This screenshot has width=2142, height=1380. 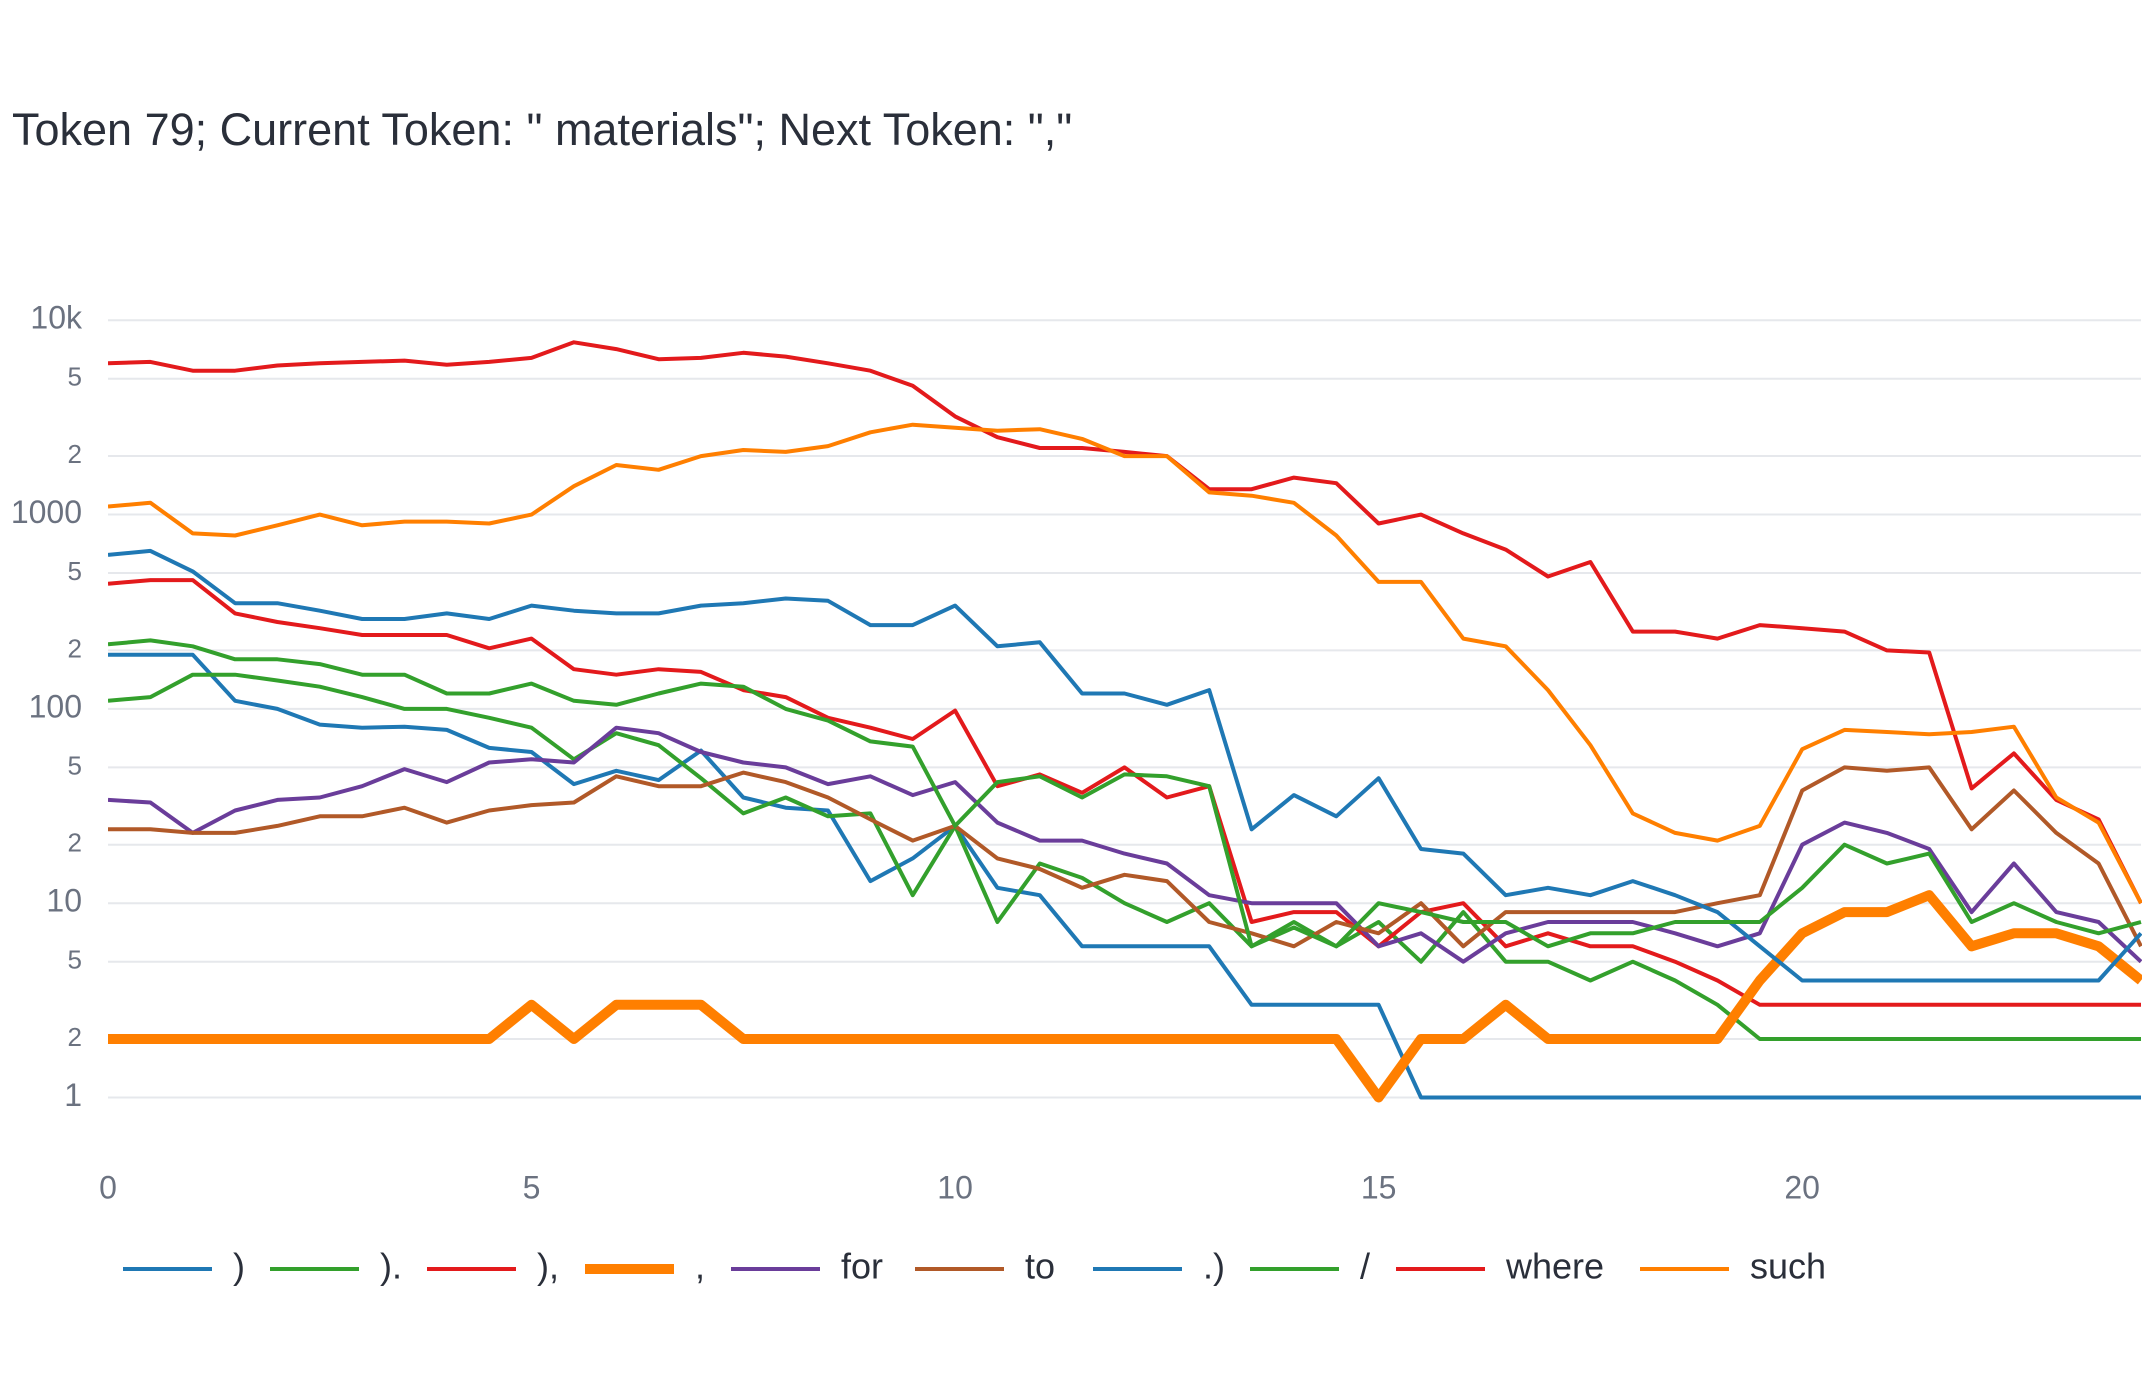 I want to click on legend-item: such, so click(x=1733, y=1266).